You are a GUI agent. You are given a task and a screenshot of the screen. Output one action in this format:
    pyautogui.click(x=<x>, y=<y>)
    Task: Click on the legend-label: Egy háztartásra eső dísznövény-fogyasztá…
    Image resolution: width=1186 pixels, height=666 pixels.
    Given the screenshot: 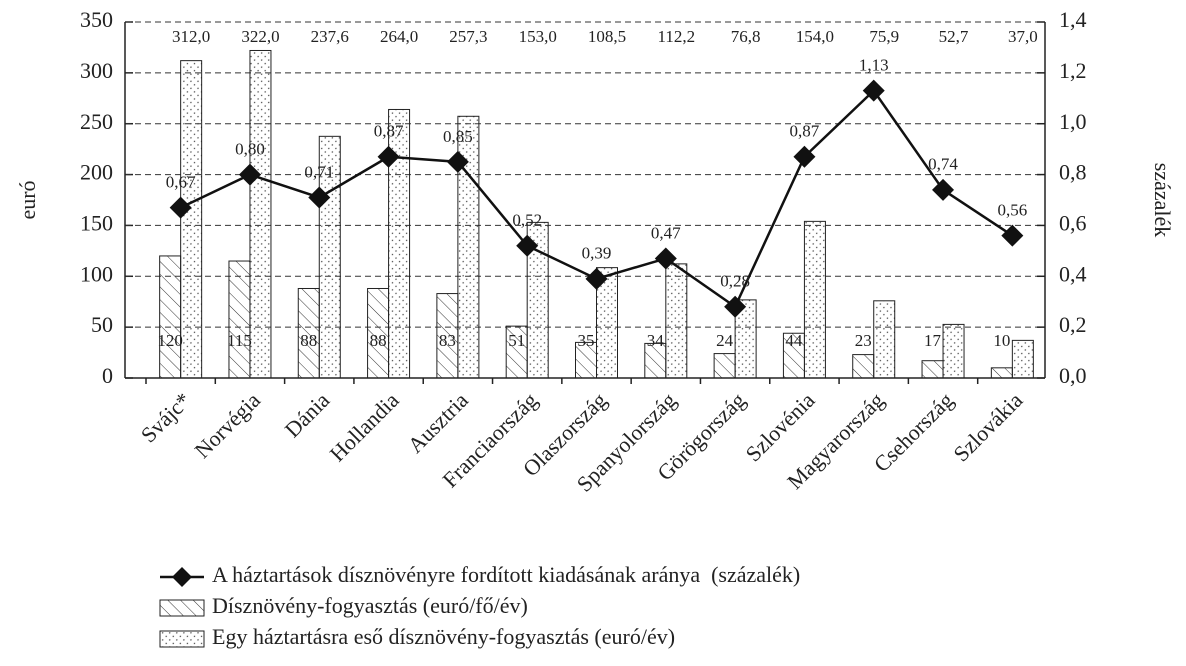 What is the action you would take?
    pyautogui.click(x=443, y=636)
    